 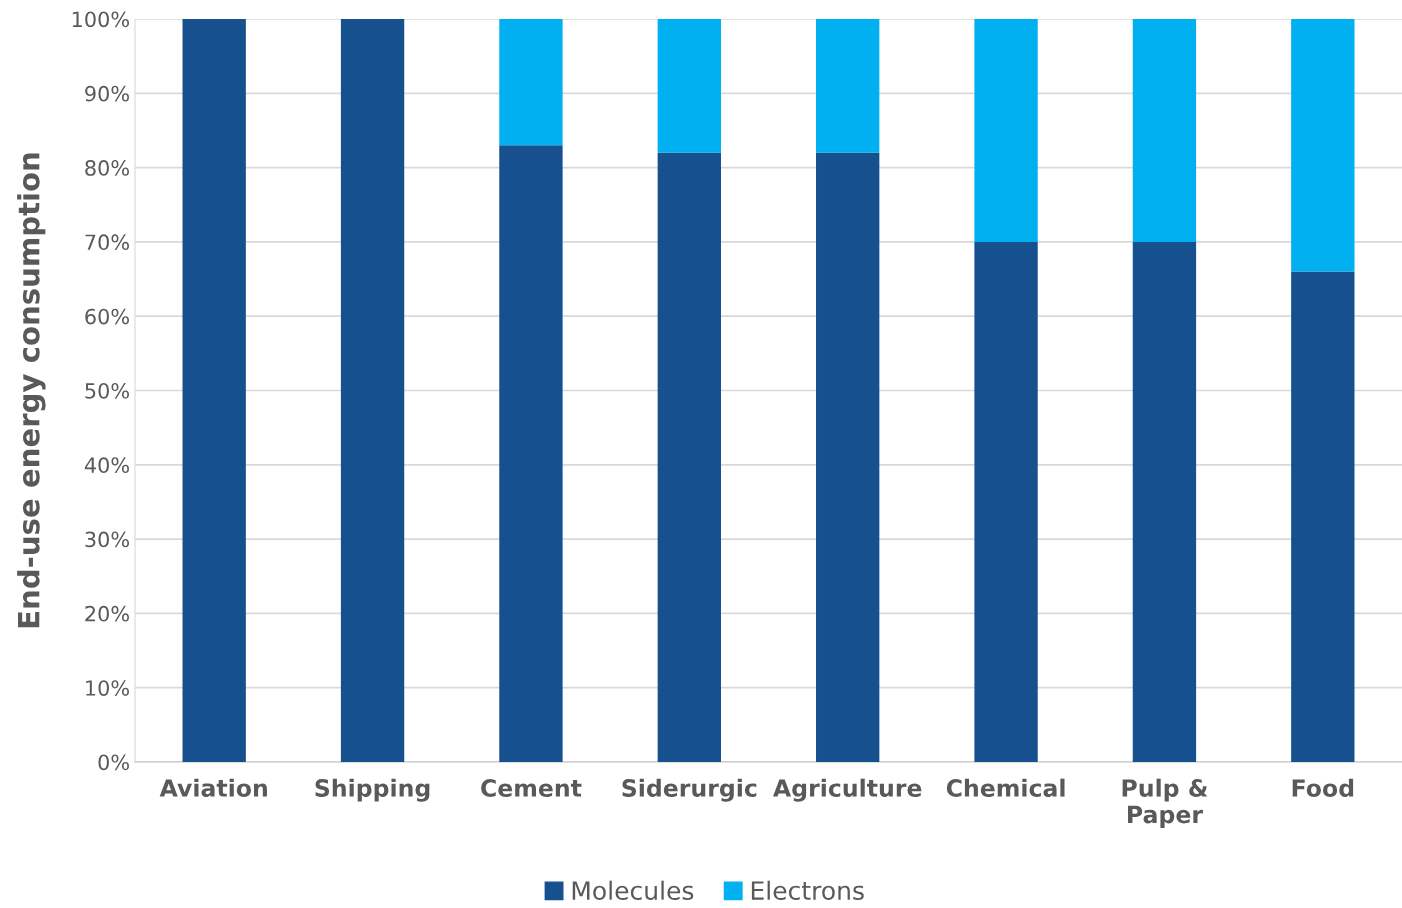 I want to click on y-tick-label: 40%, so click(x=106, y=465).